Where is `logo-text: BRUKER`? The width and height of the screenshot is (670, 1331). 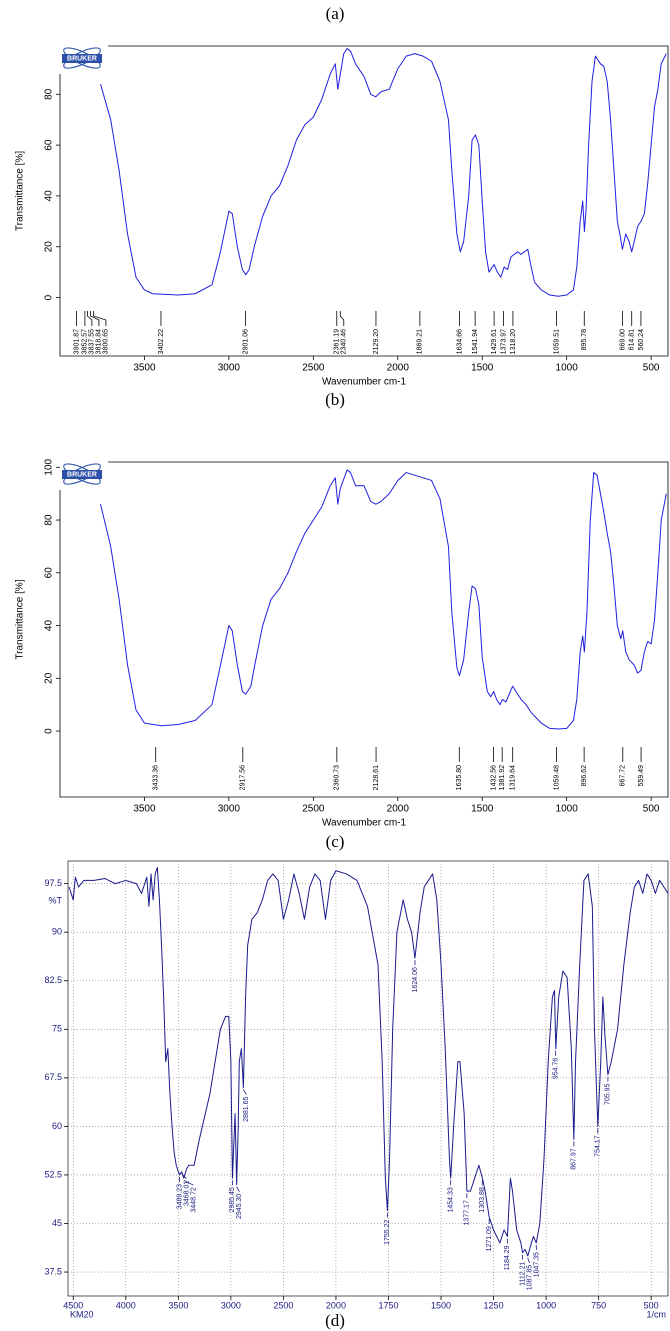 logo-text: BRUKER is located at coordinates (82, 59).